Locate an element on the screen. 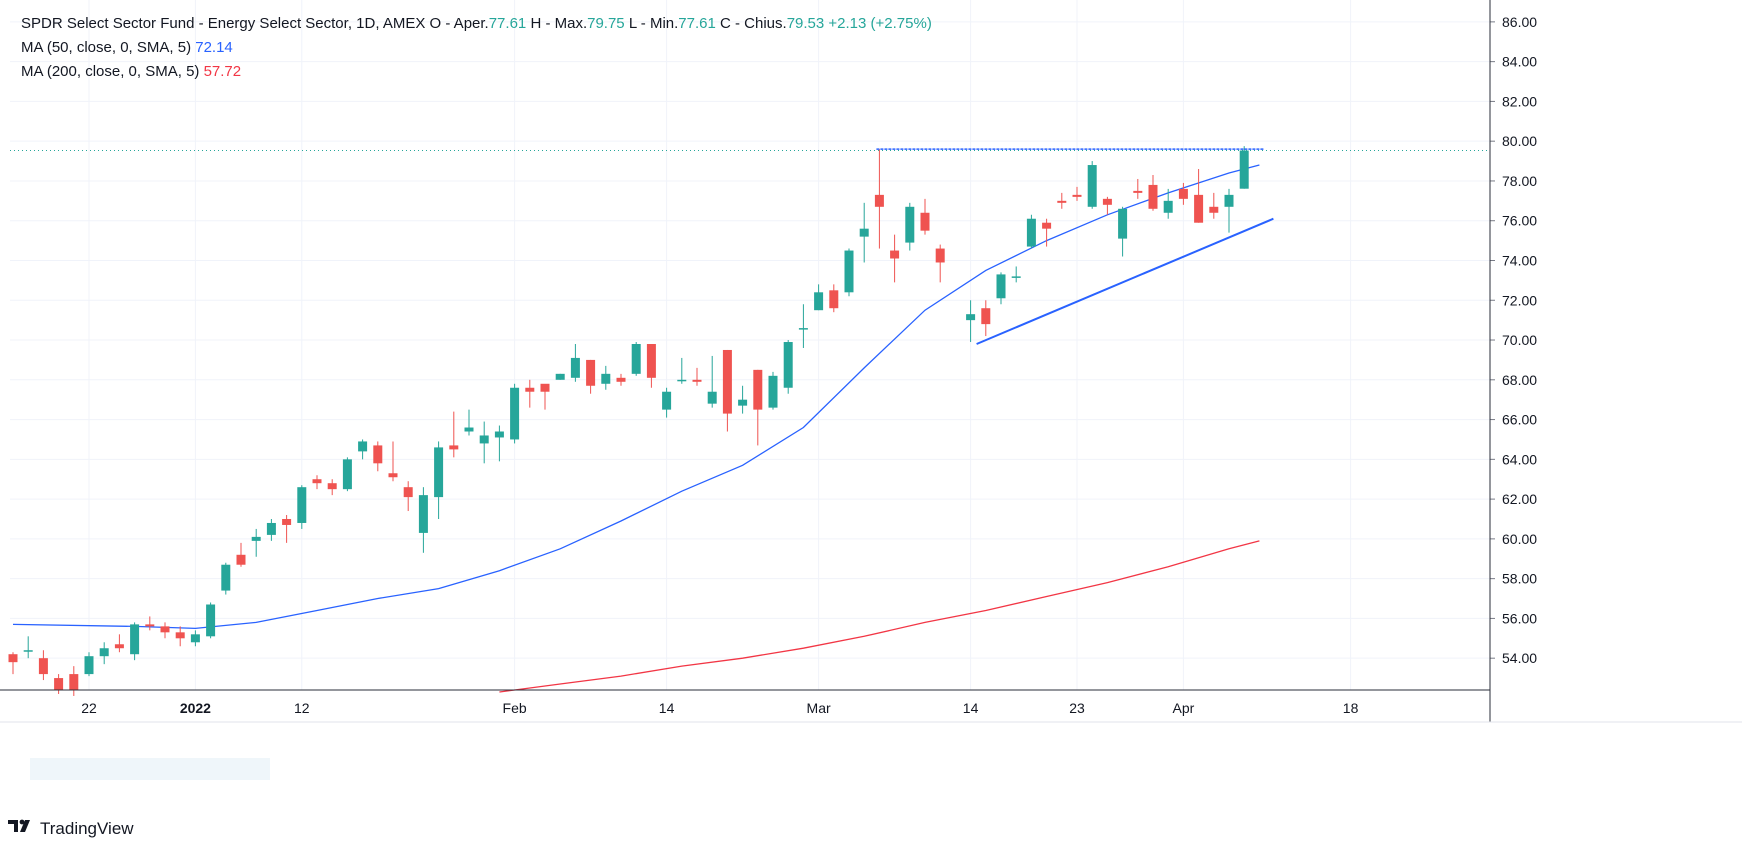 Image resolution: width=1742 pixels, height=845 pixels. price-tick-label: 76.00 is located at coordinates (1519, 221).